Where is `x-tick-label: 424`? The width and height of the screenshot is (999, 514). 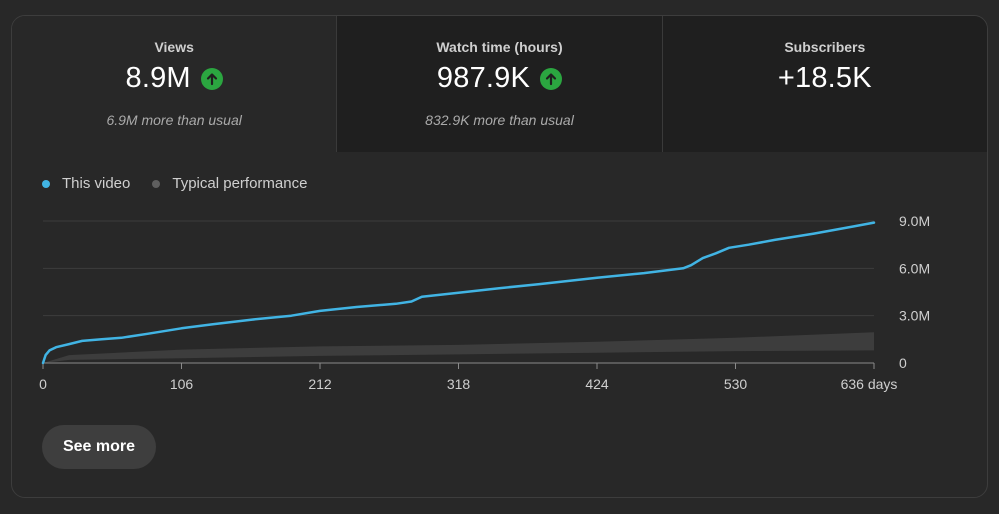 x-tick-label: 424 is located at coordinates (597, 384).